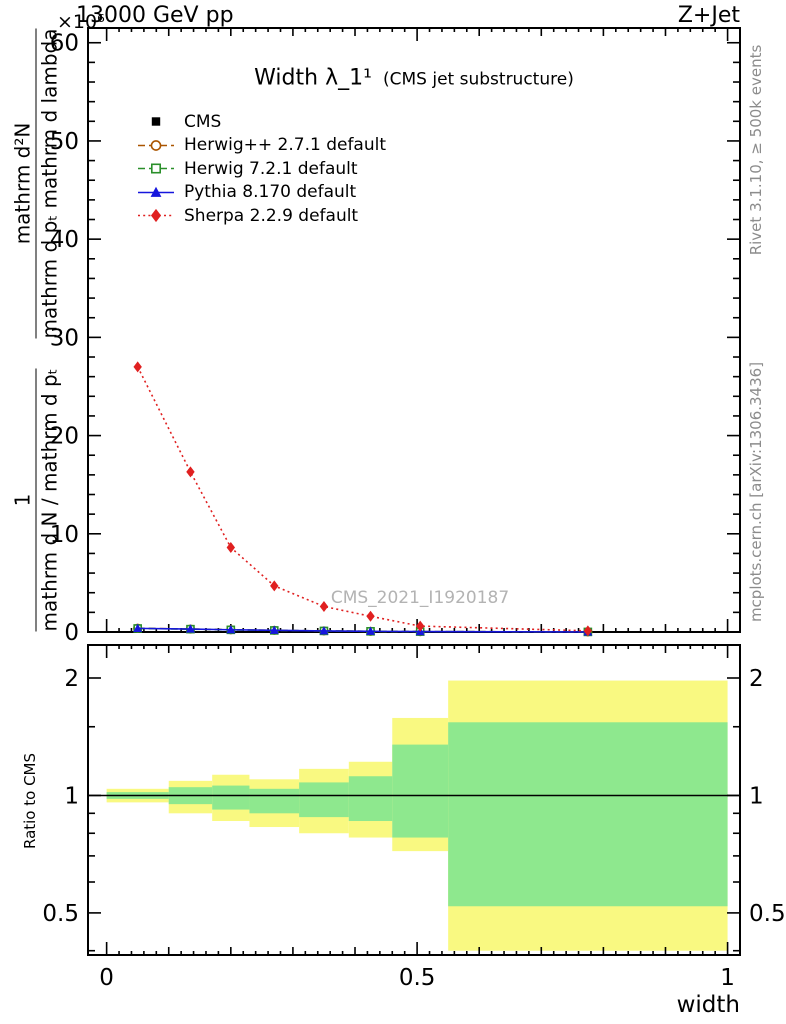 Image resolution: width=786 pixels, height=1024 pixels. What do you see at coordinates (23, 183) in the screenshot?
I see `frac2-numerator: mathrm d²N` at bounding box center [23, 183].